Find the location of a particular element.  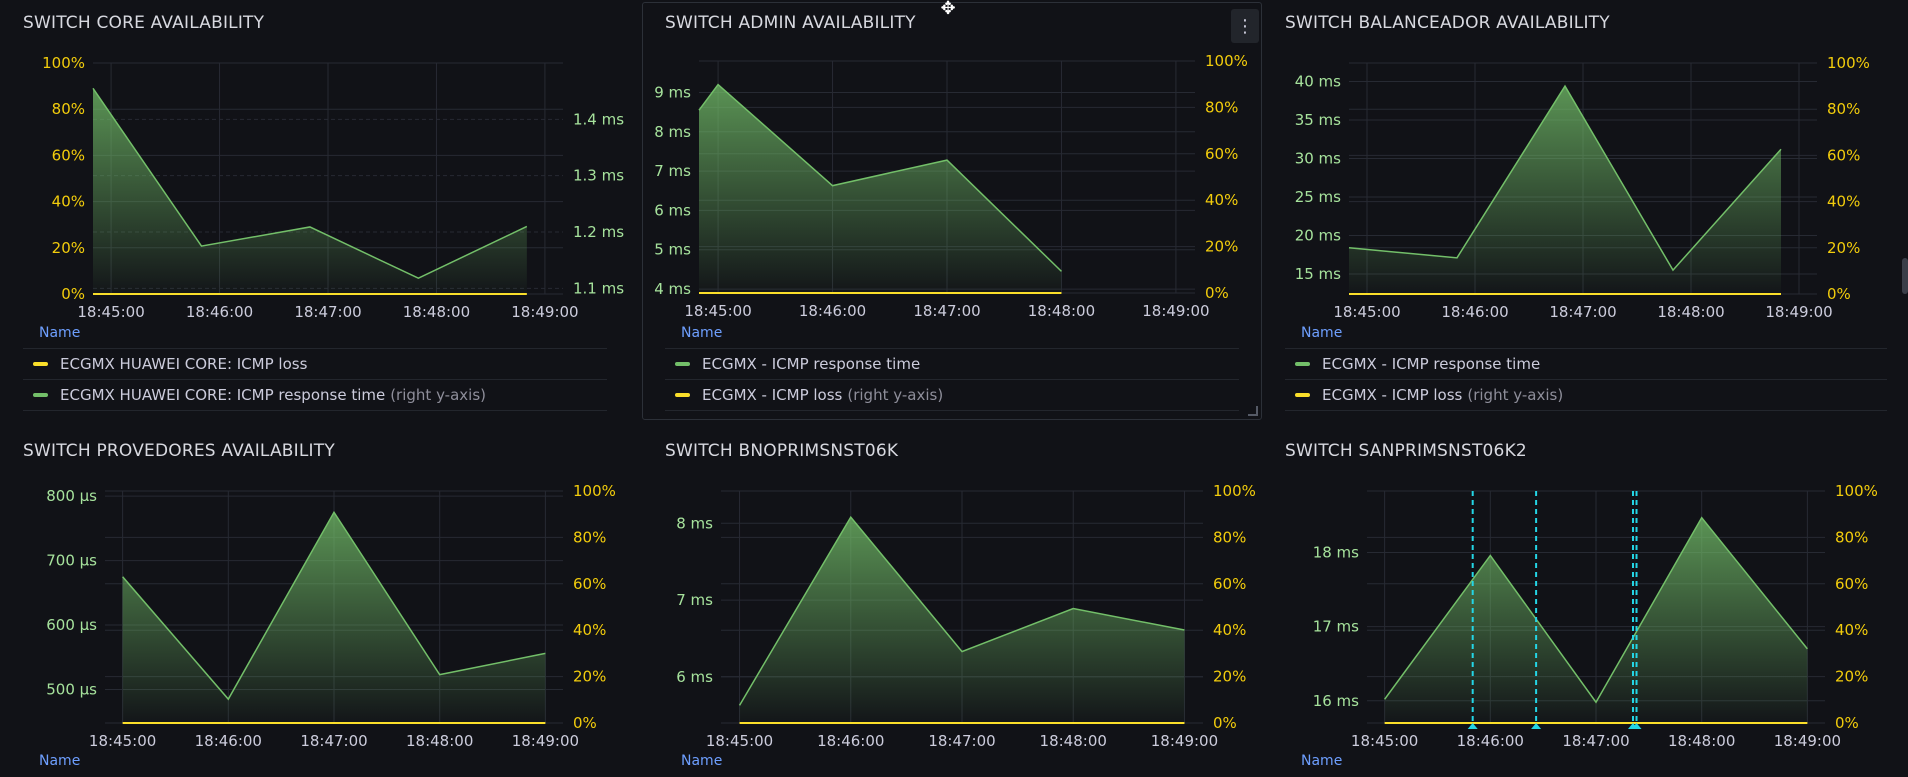

left-tick-label: 35 ms is located at coordinates (1318, 120).